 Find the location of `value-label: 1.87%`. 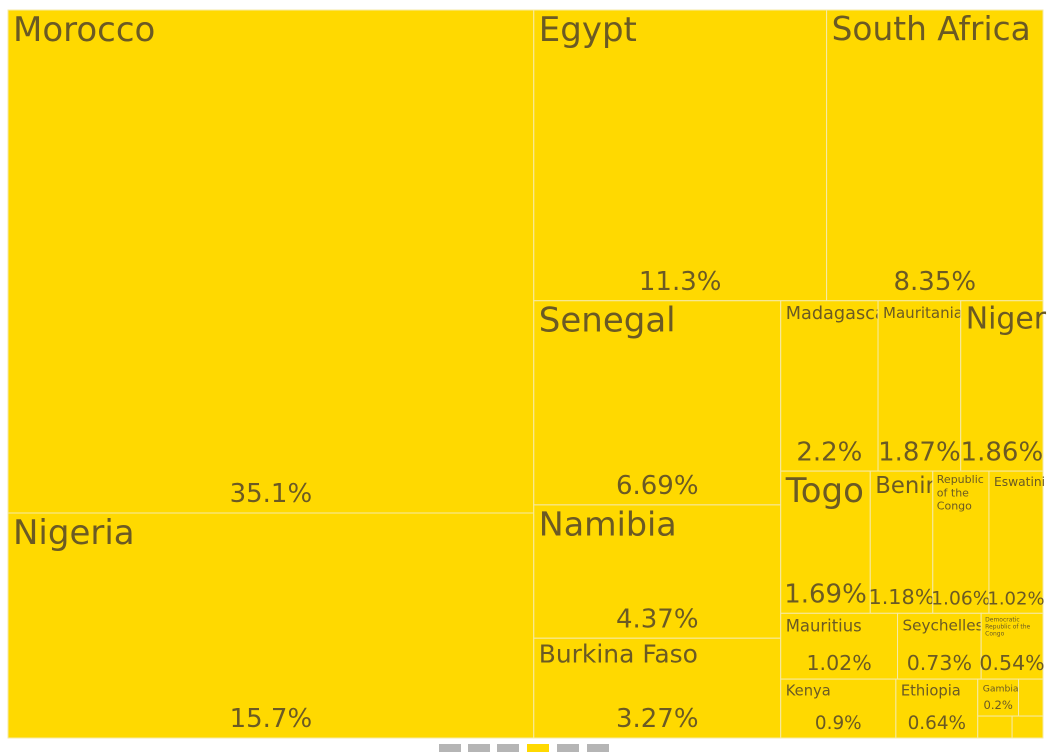

value-label: 1.87% is located at coordinates (919, 452).